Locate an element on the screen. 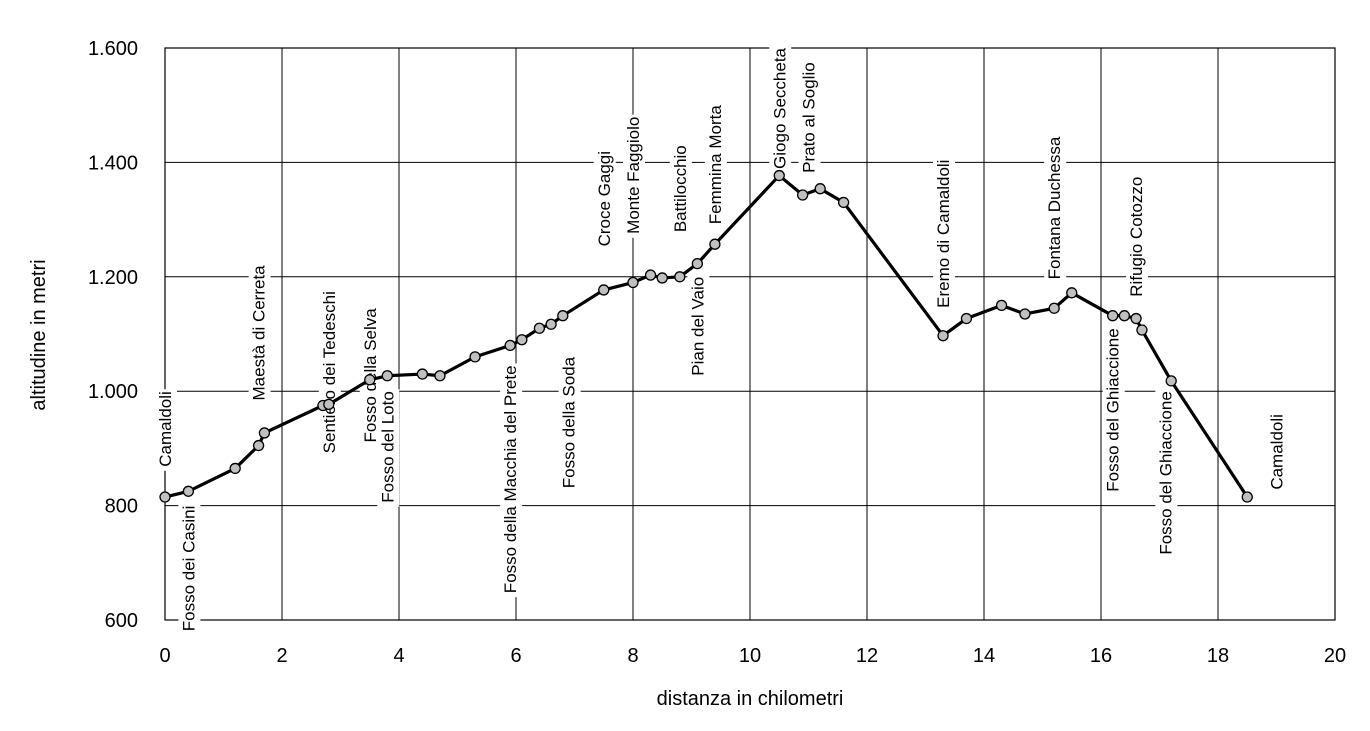 The height and width of the screenshot is (731, 1370). place-label: Fosso della Soda is located at coordinates (569, 423).